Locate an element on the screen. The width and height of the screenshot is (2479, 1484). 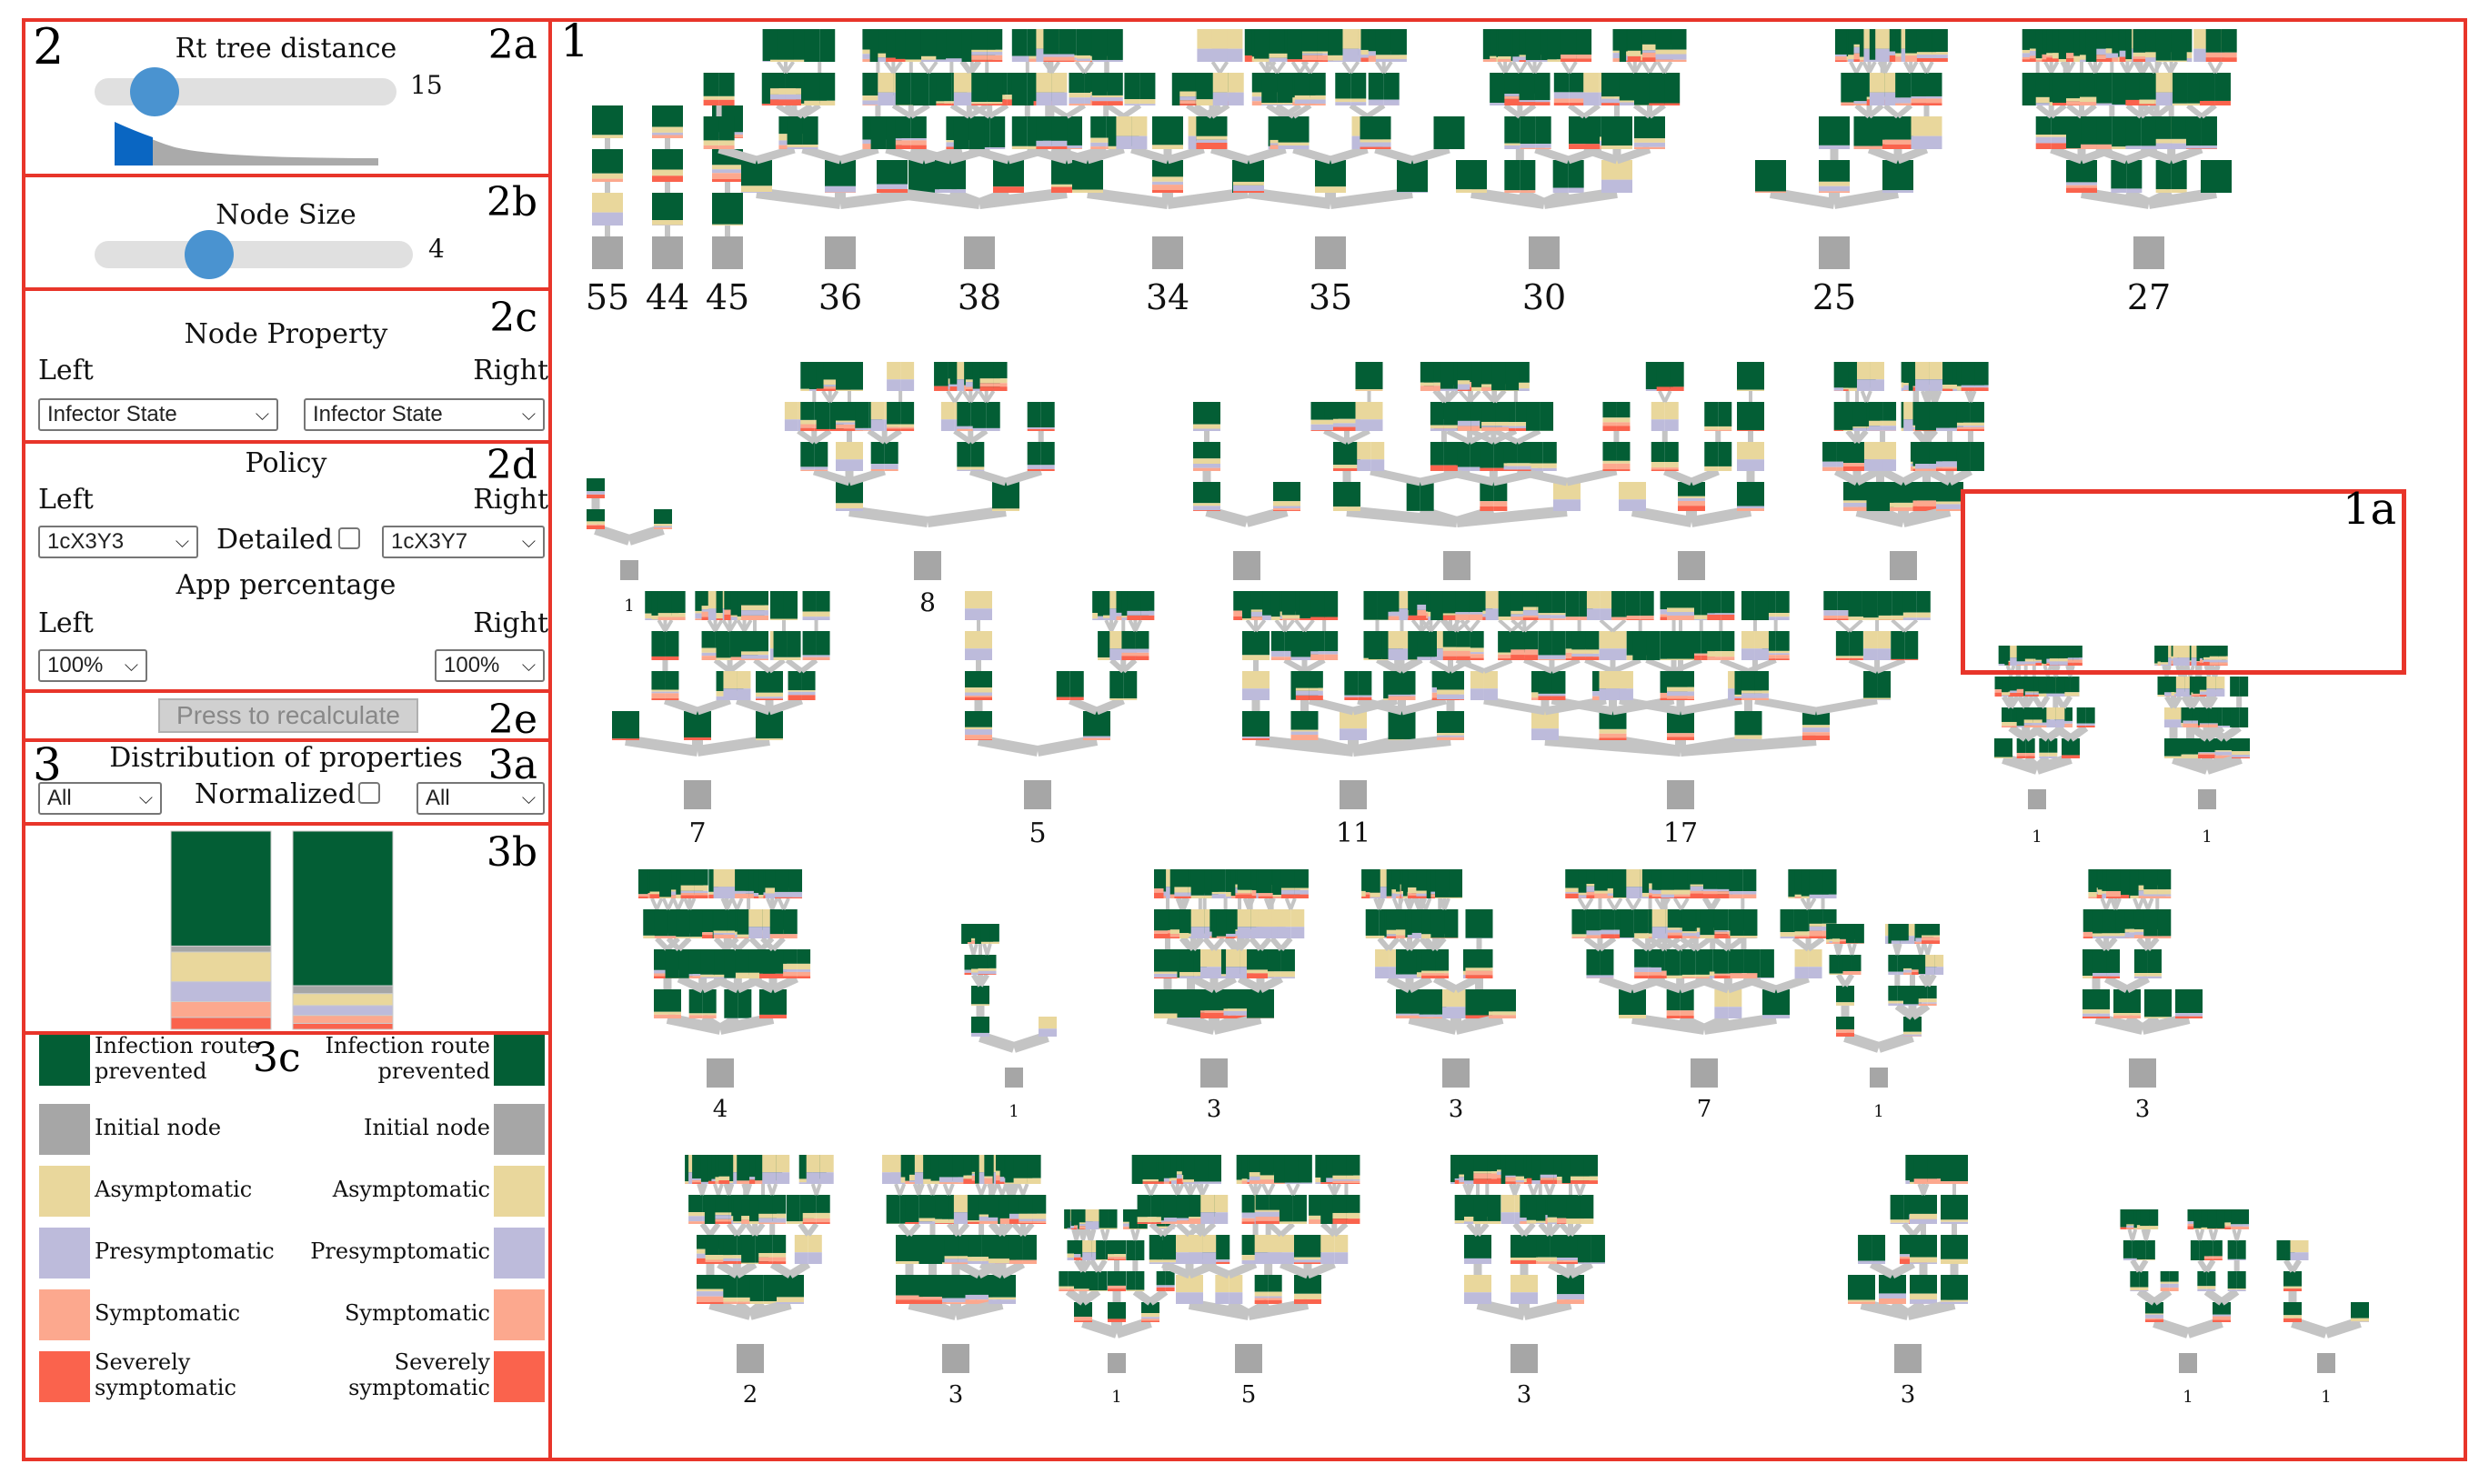
node-property-right-select: Infector State ⌵ is located at coordinates (424, 414).